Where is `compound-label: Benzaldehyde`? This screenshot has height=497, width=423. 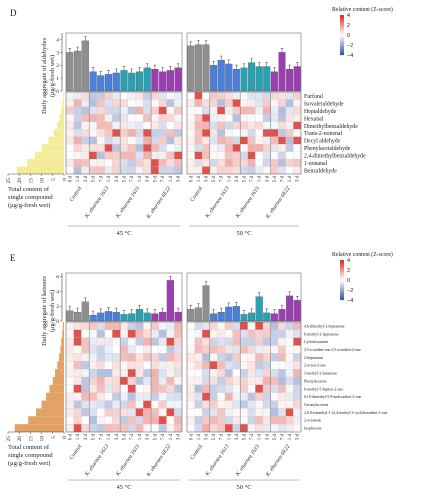
compound-label: Benzaldehyde is located at coordinates (320, 172).